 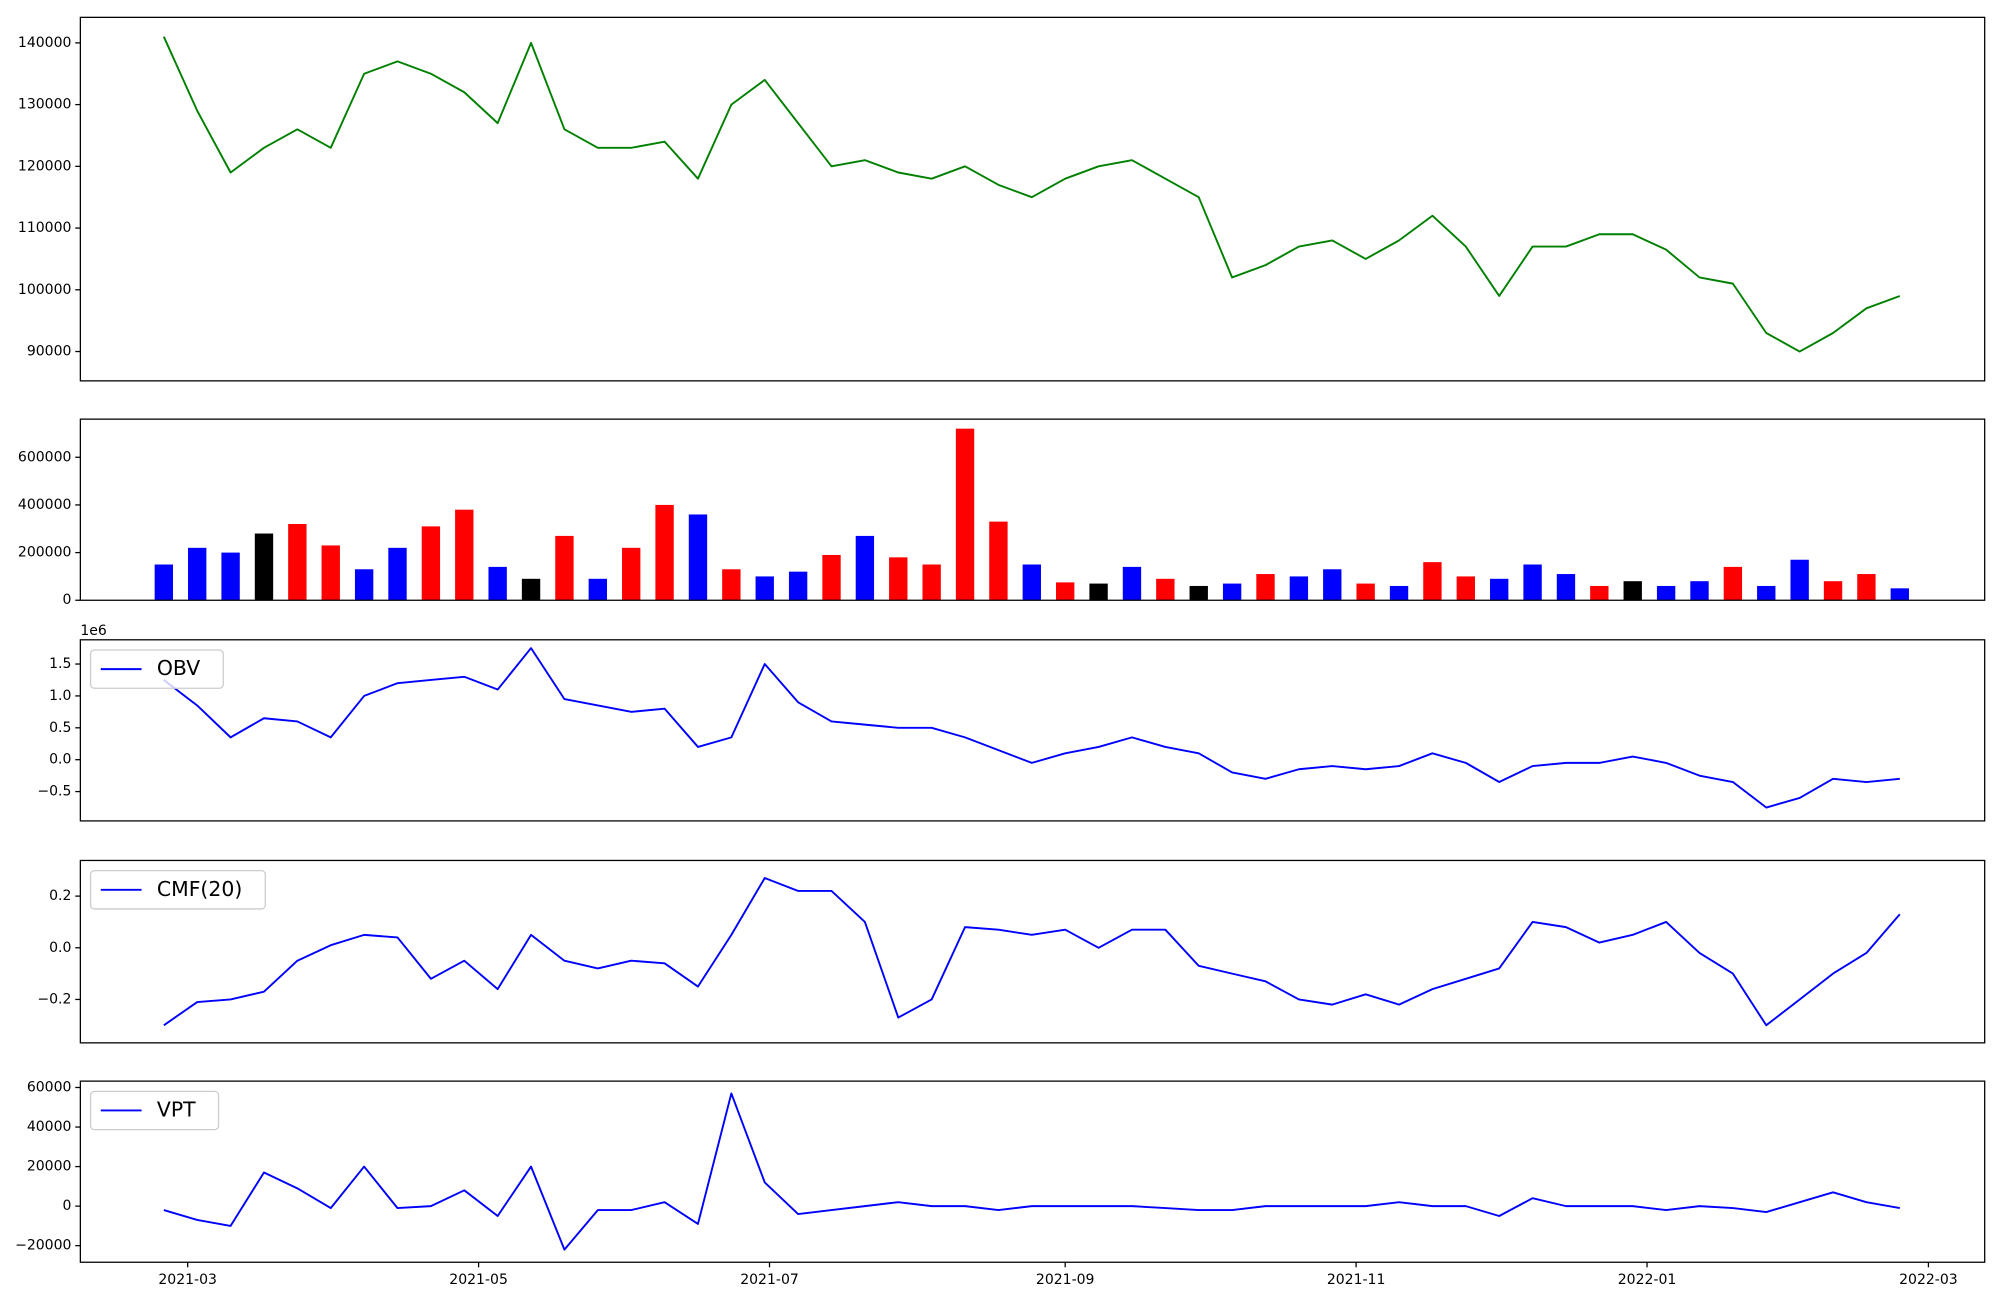 I want to click on y-tick-label: 100000, so click(x=45, y=290).